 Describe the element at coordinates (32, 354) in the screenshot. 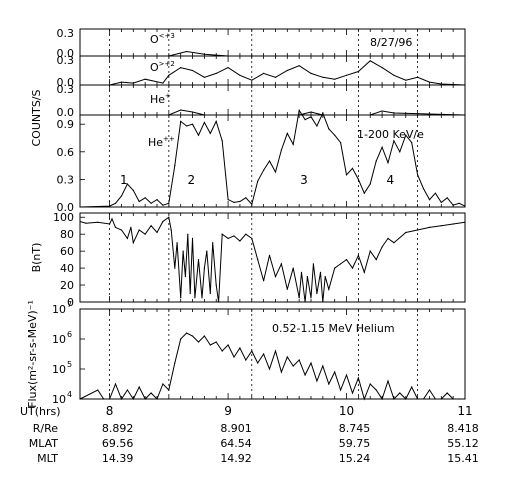

I see `y-axis-label: Flux(m²-sr-s-MeV)⁻¹` at that location.